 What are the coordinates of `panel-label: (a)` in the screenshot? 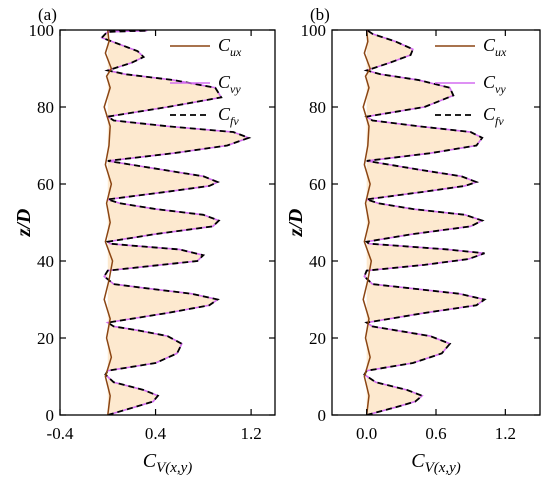 It's located at (47, 14).